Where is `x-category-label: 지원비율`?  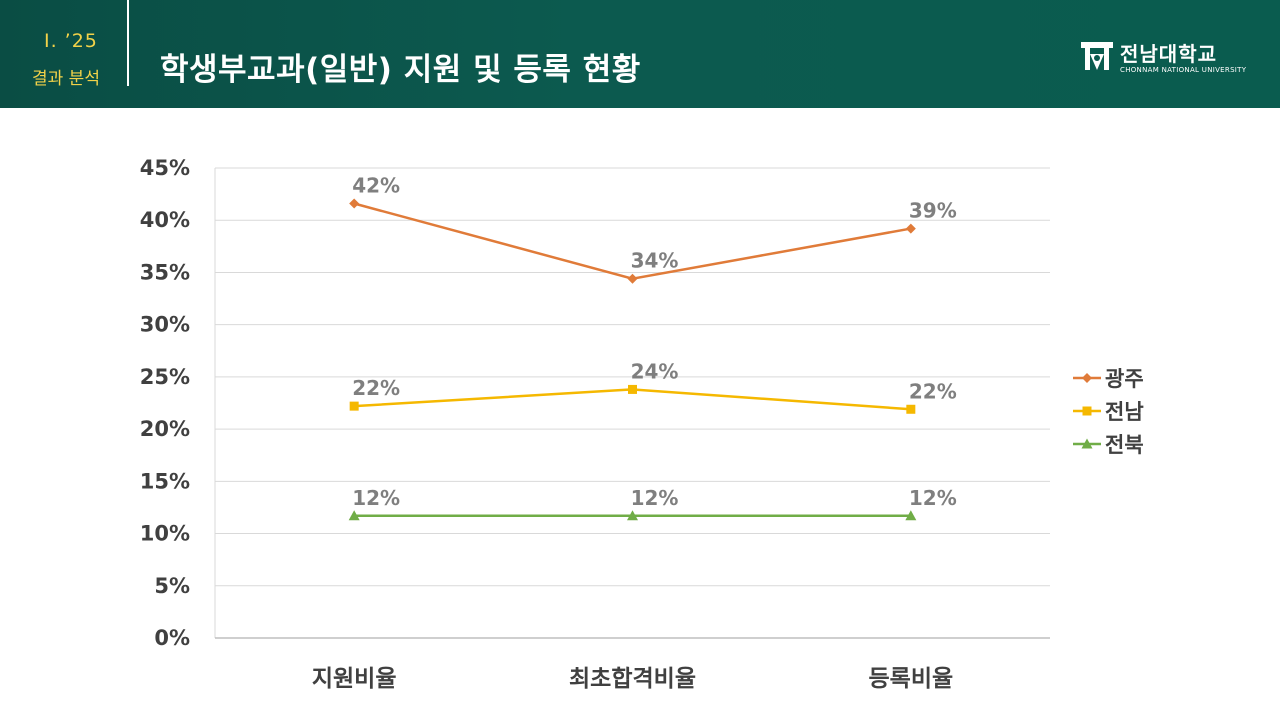 x-category-label: 지원비율 is located at coordinates (354, 679).